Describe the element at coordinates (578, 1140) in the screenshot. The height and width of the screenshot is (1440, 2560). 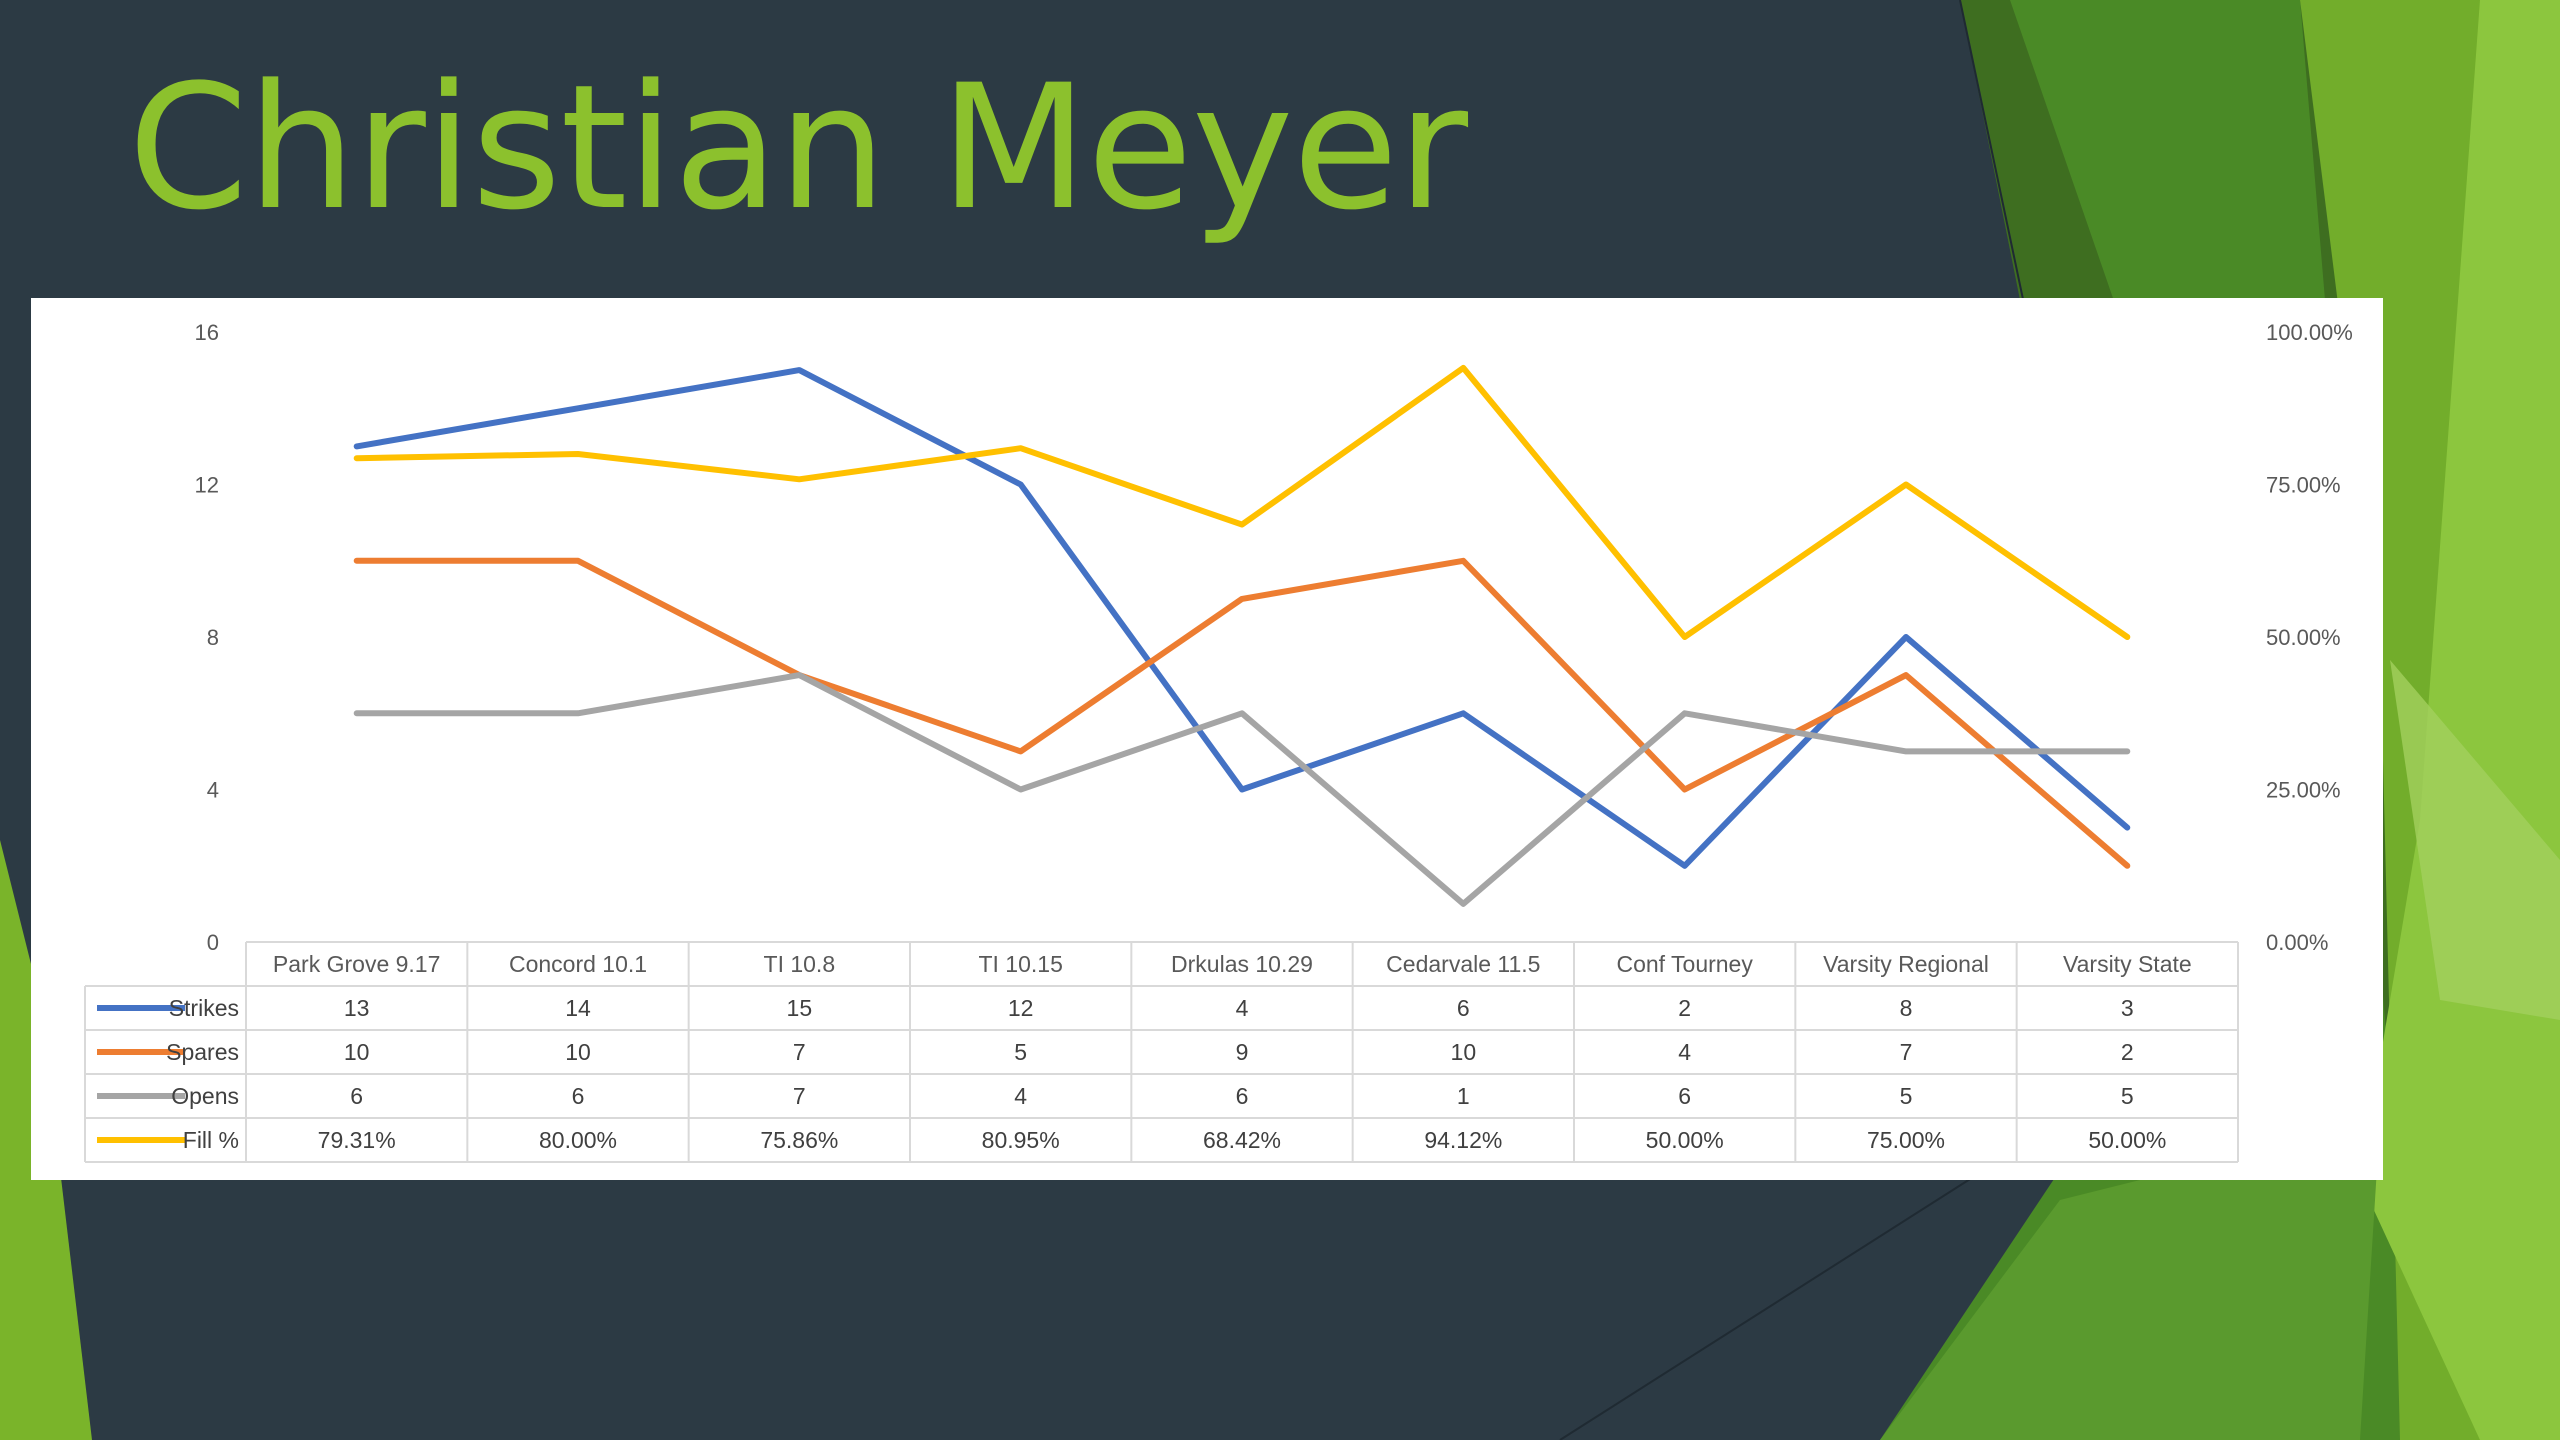
I see `data-table-cell: 80.00%` at that location.